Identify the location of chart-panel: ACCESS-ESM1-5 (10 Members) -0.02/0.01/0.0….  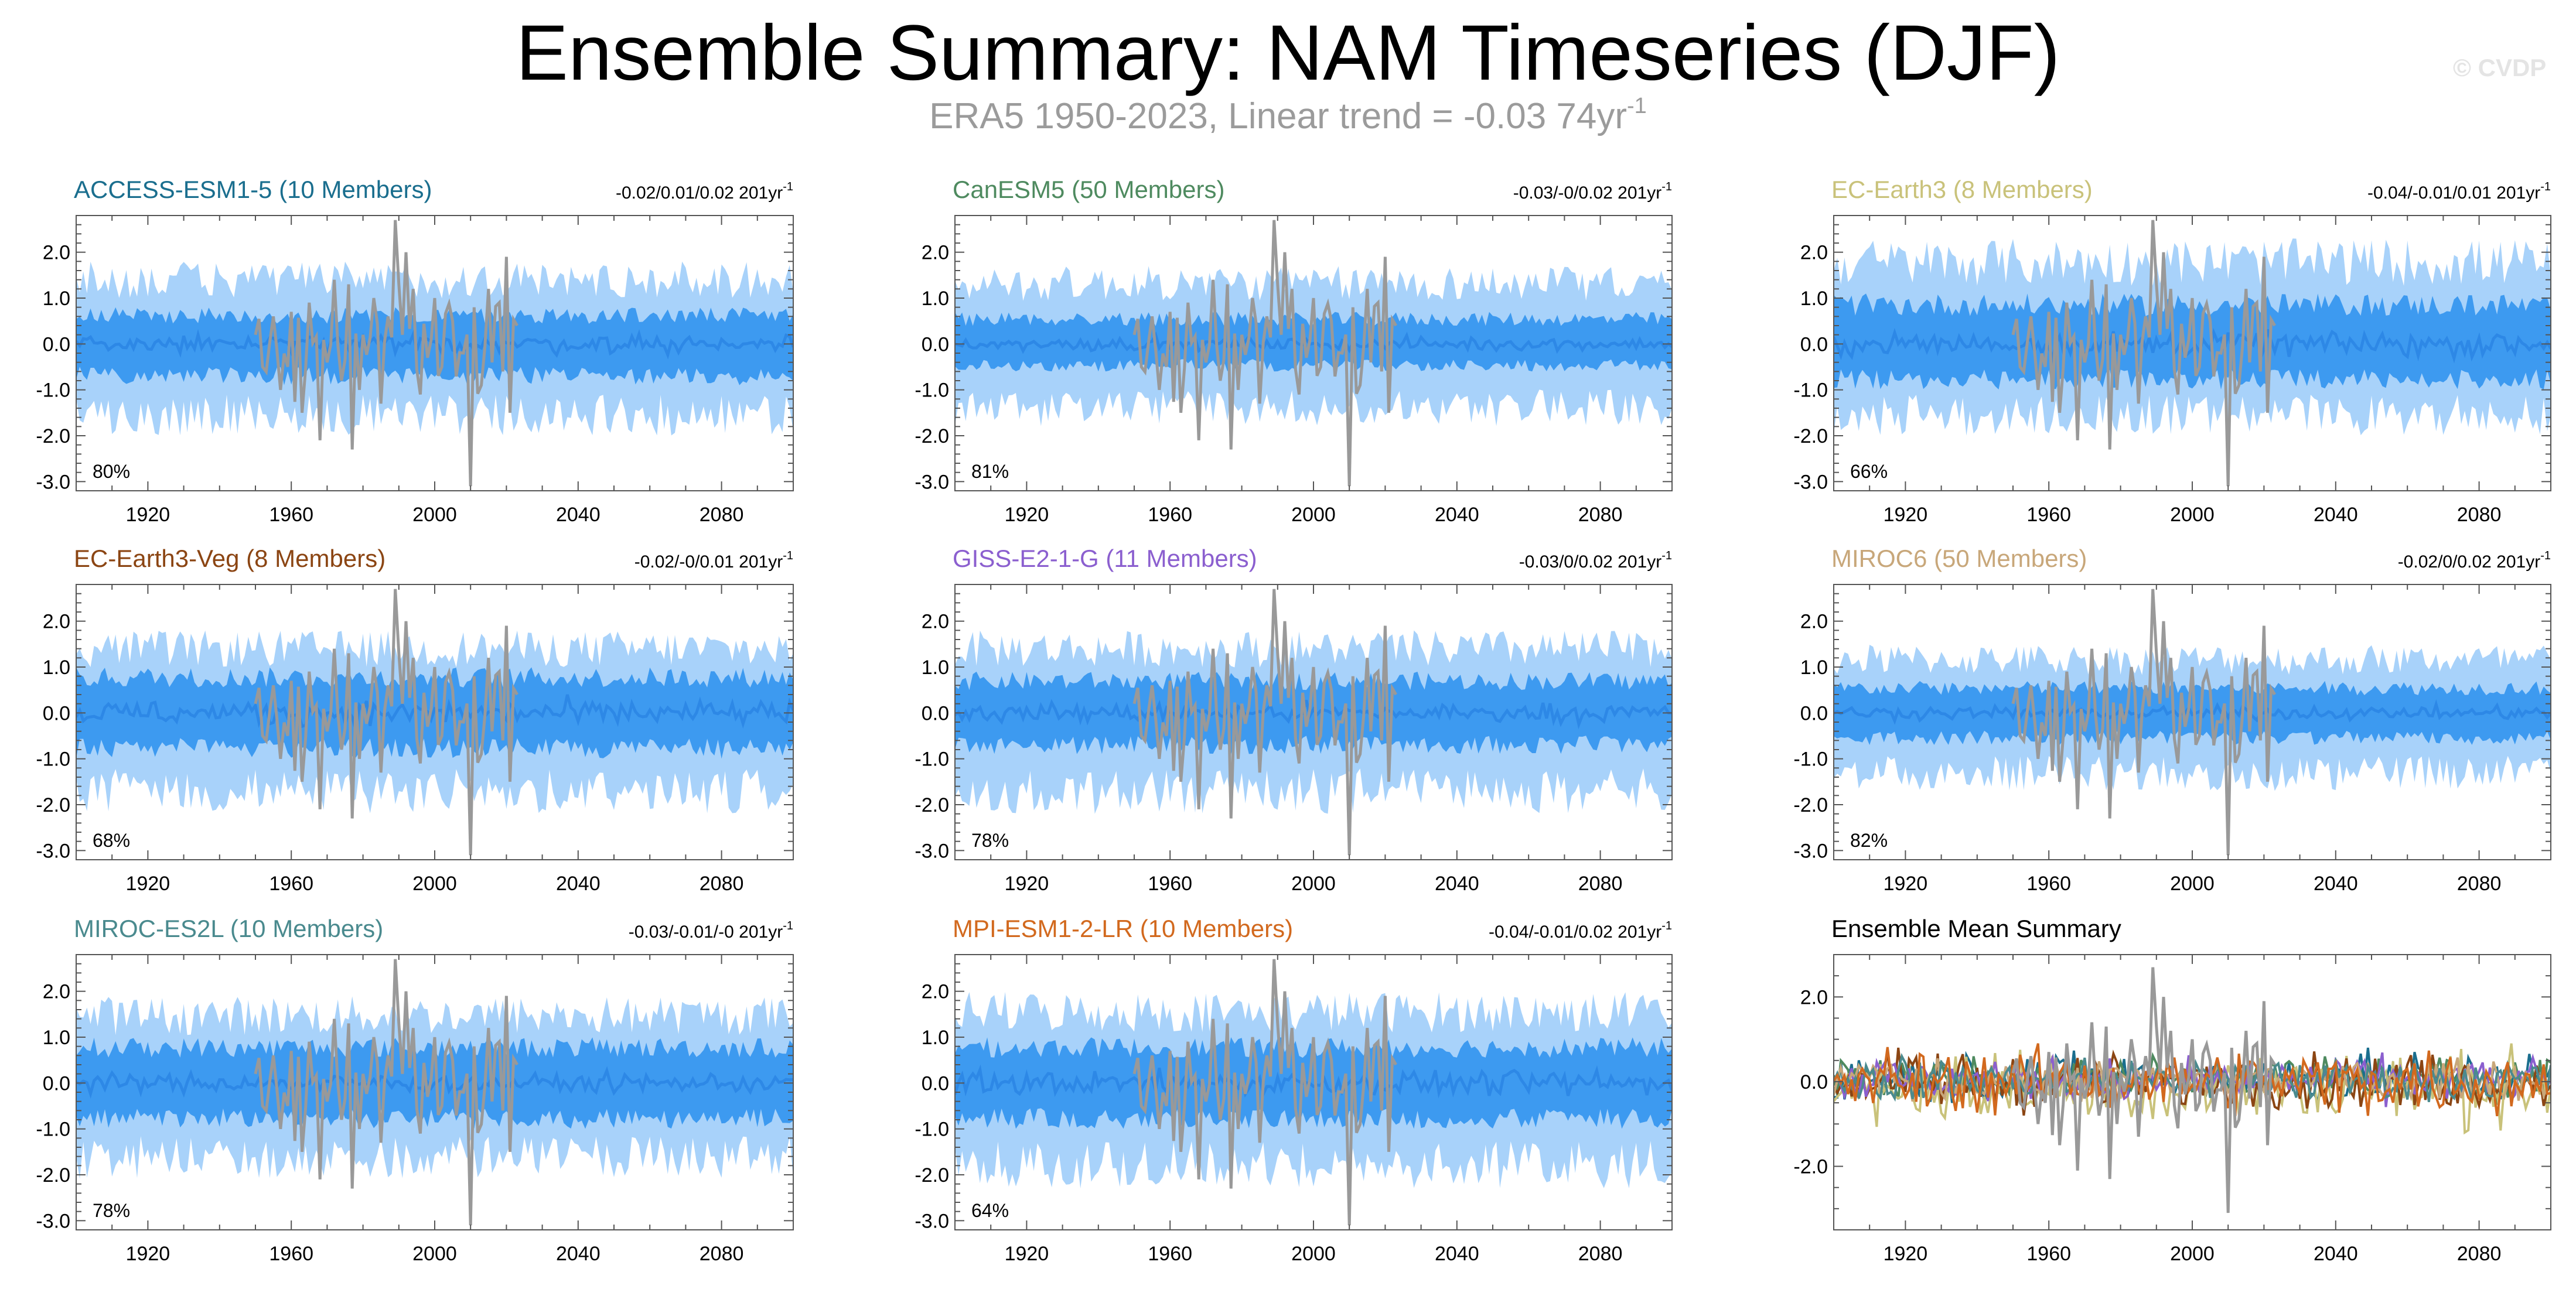
(409, 354).